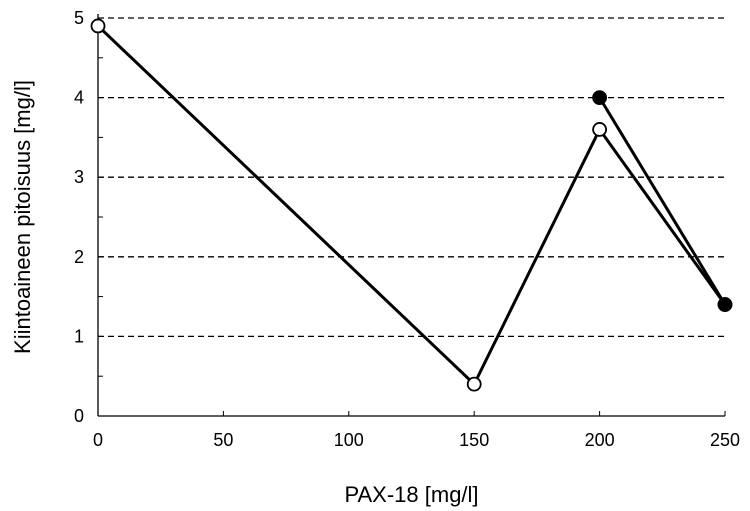 This screenshot has width=750, height=511. I want to click on y-tick-label: 1, so click(79, 336).